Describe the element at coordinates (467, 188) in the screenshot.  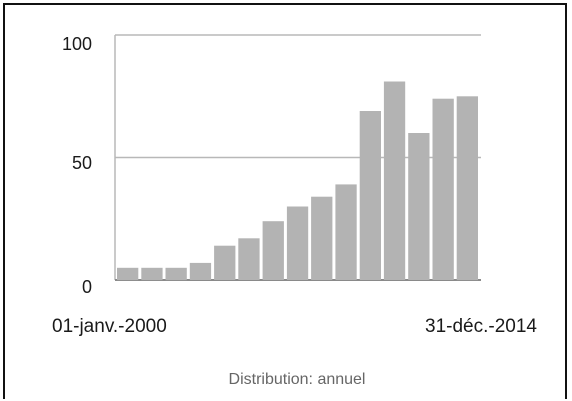
I see `bar-2014` at that location.